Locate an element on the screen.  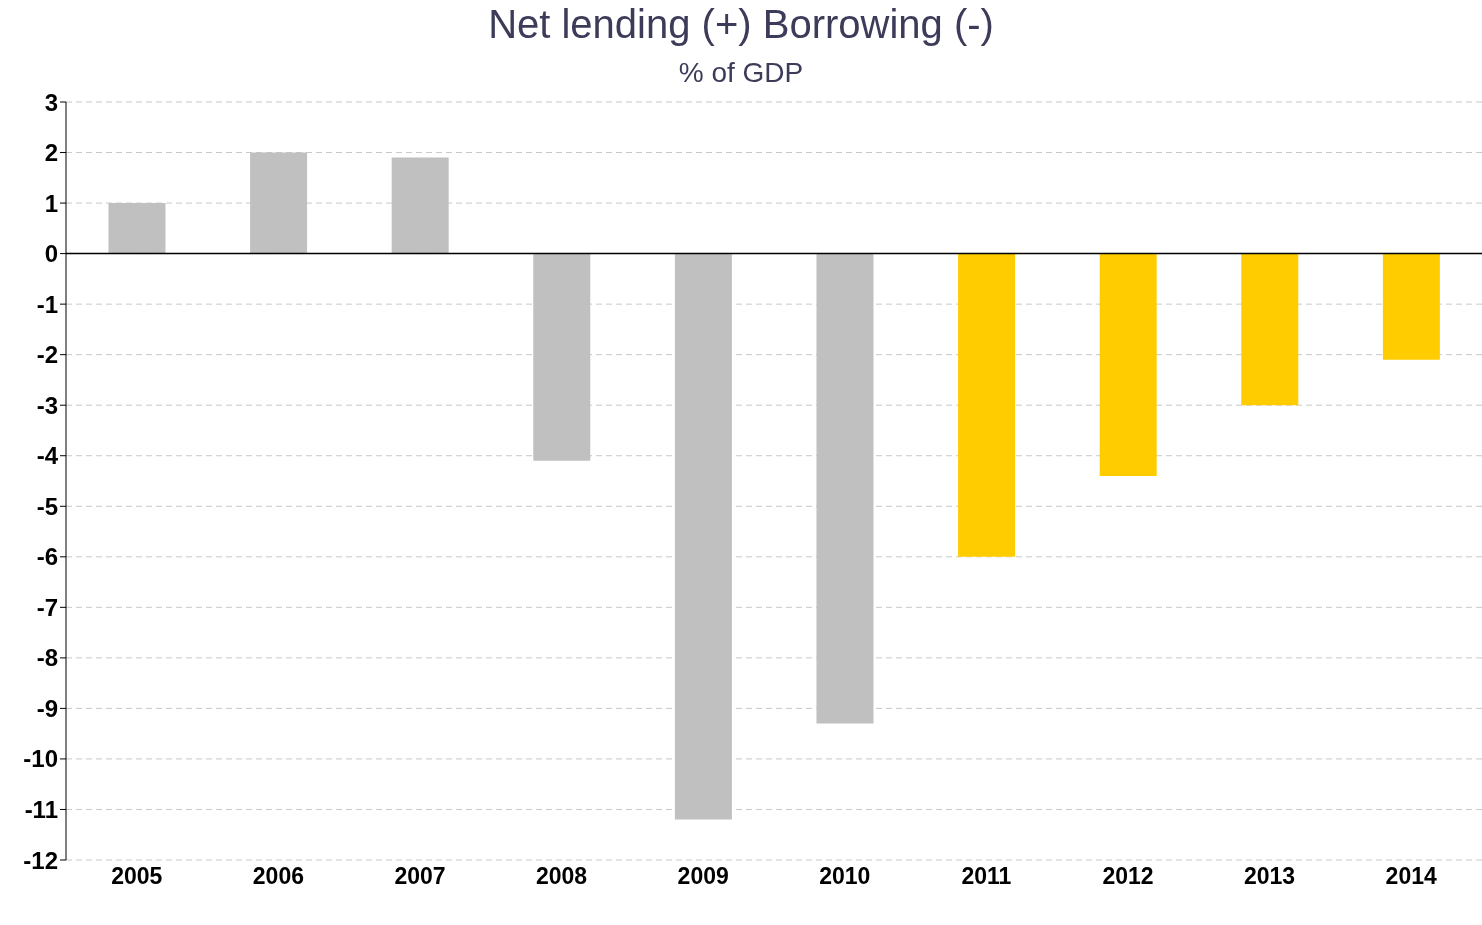
chart-subtitle: % of GDP is located at coordinates (741, 73).